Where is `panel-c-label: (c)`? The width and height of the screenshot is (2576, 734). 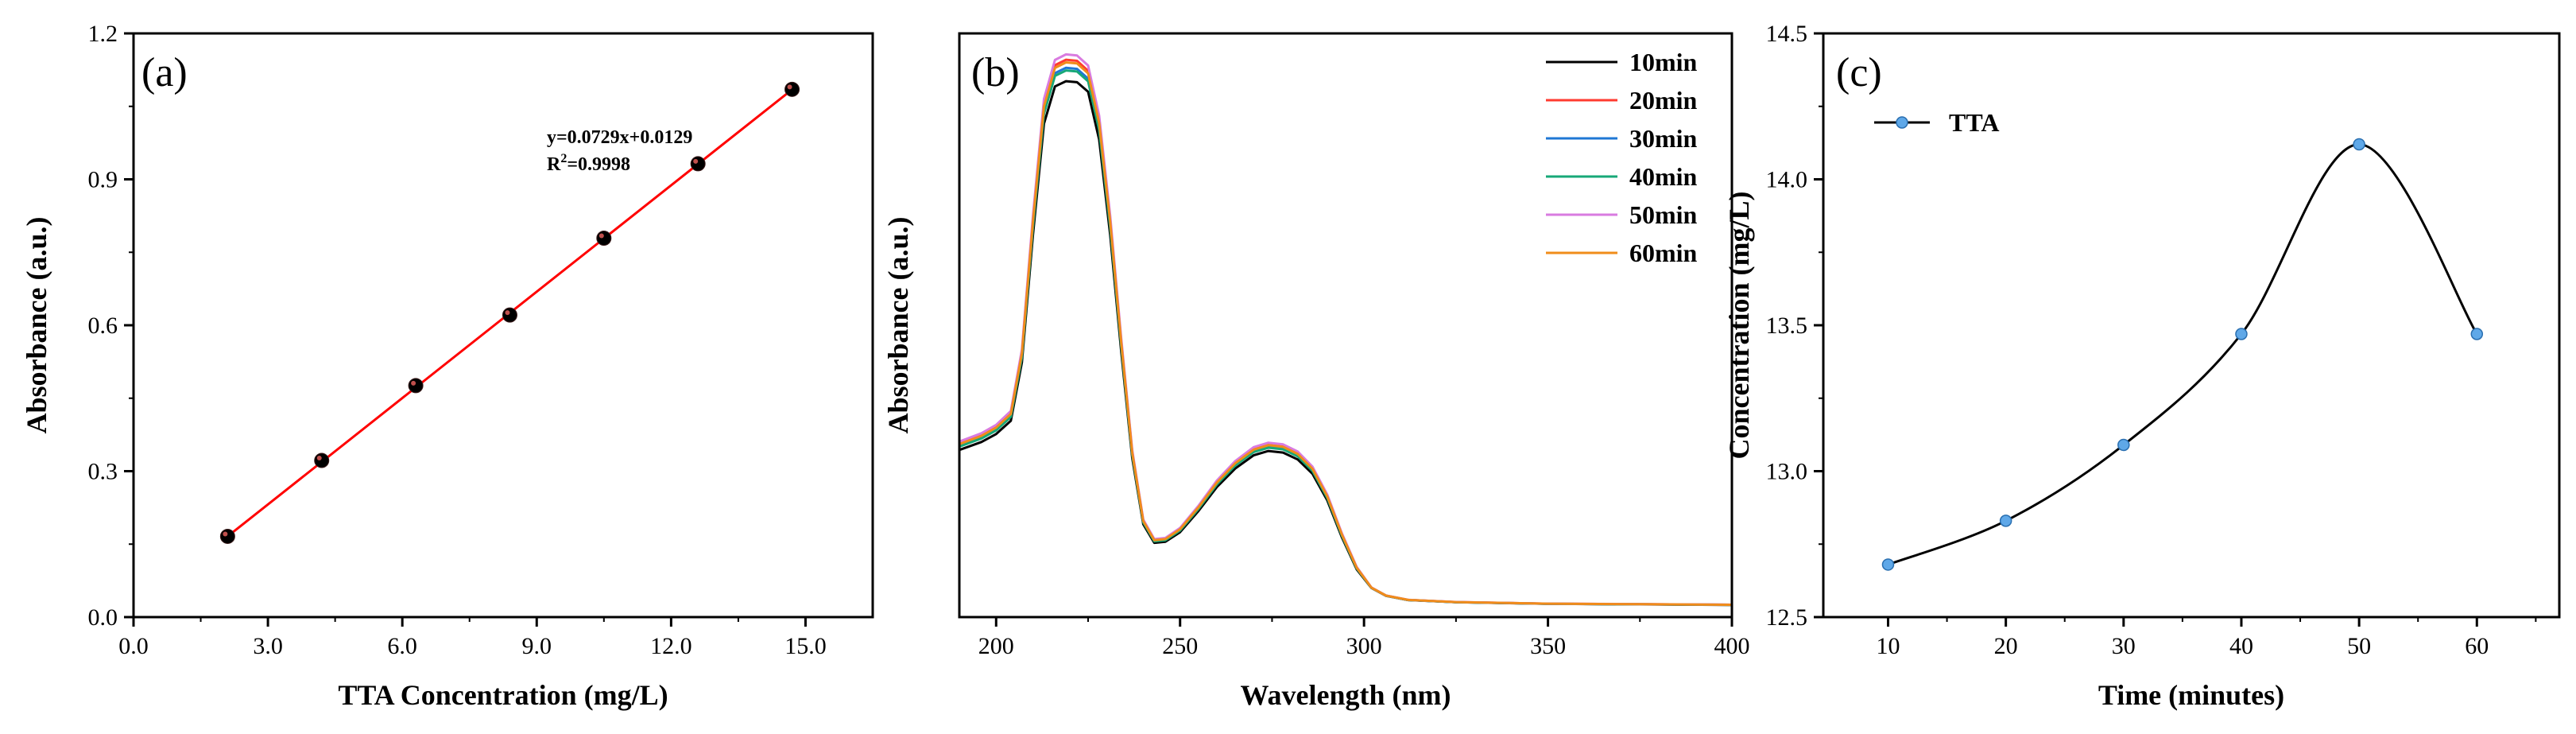 panel-c-label: (c) is located at coordinates (1859, 72).